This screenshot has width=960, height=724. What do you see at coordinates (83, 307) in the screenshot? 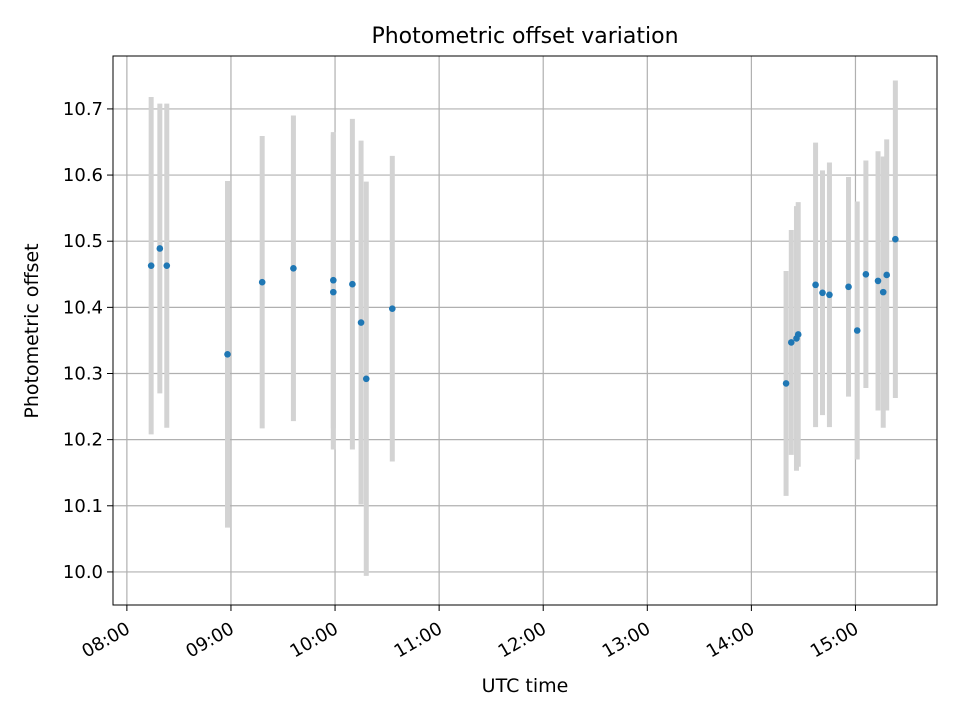
I see `y-tick-label: 10.4` at bounding box center [83, 307].